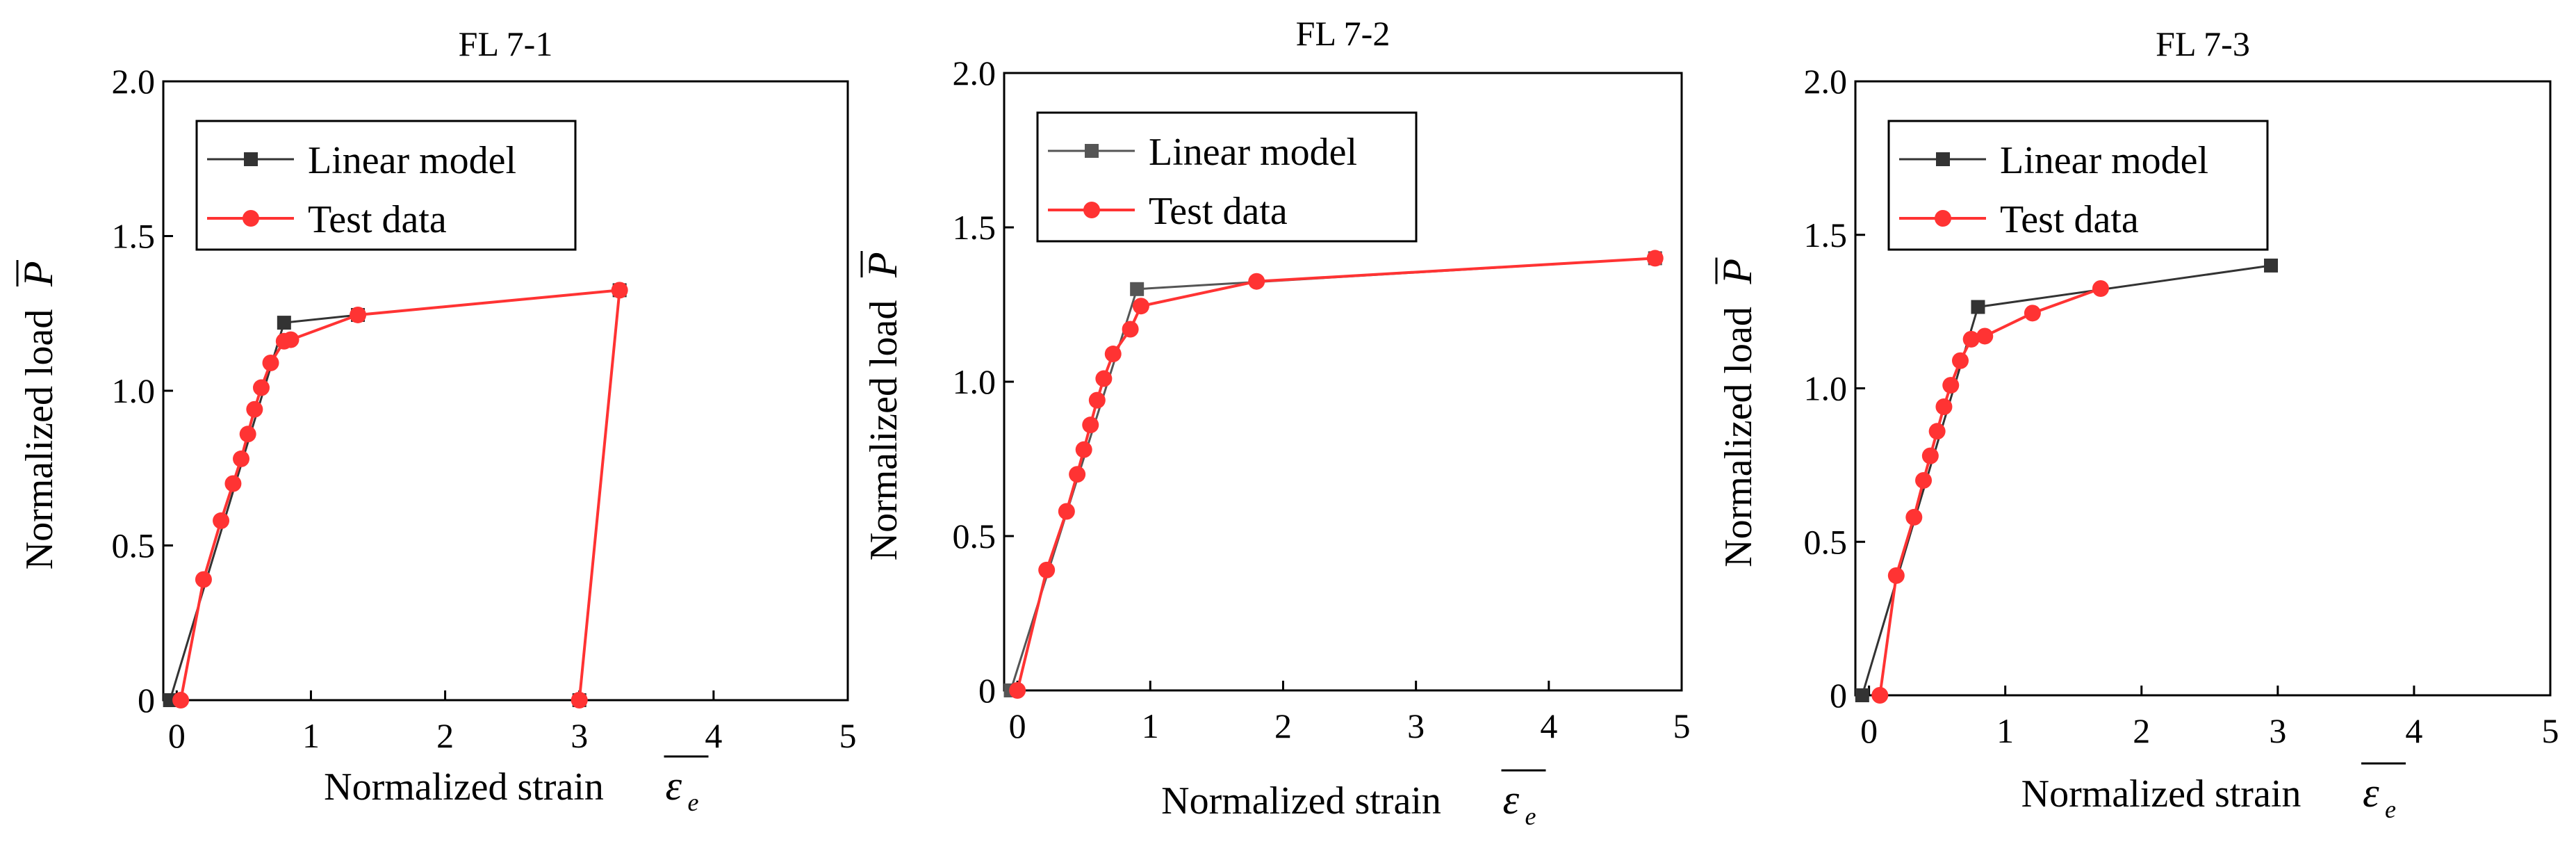 This screenshot has height=842, width=2576. What do you see at coordinates (1416, 725) in the screenshot?
I see `p2-x-tick-label: 3` at bounding box center [1416, 725].